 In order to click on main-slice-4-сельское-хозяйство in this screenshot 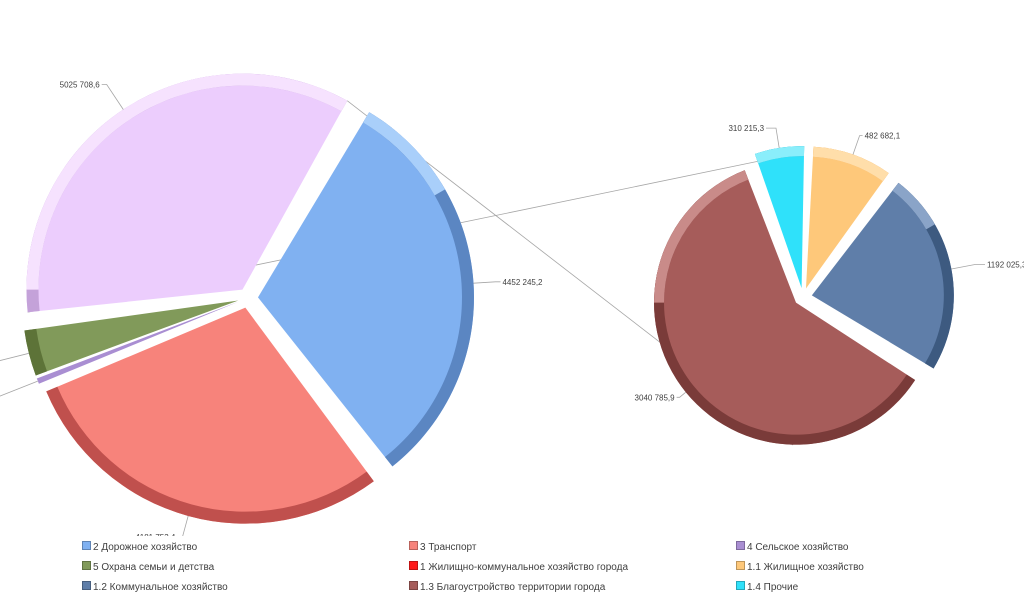, I will do `click(137, 342)`.